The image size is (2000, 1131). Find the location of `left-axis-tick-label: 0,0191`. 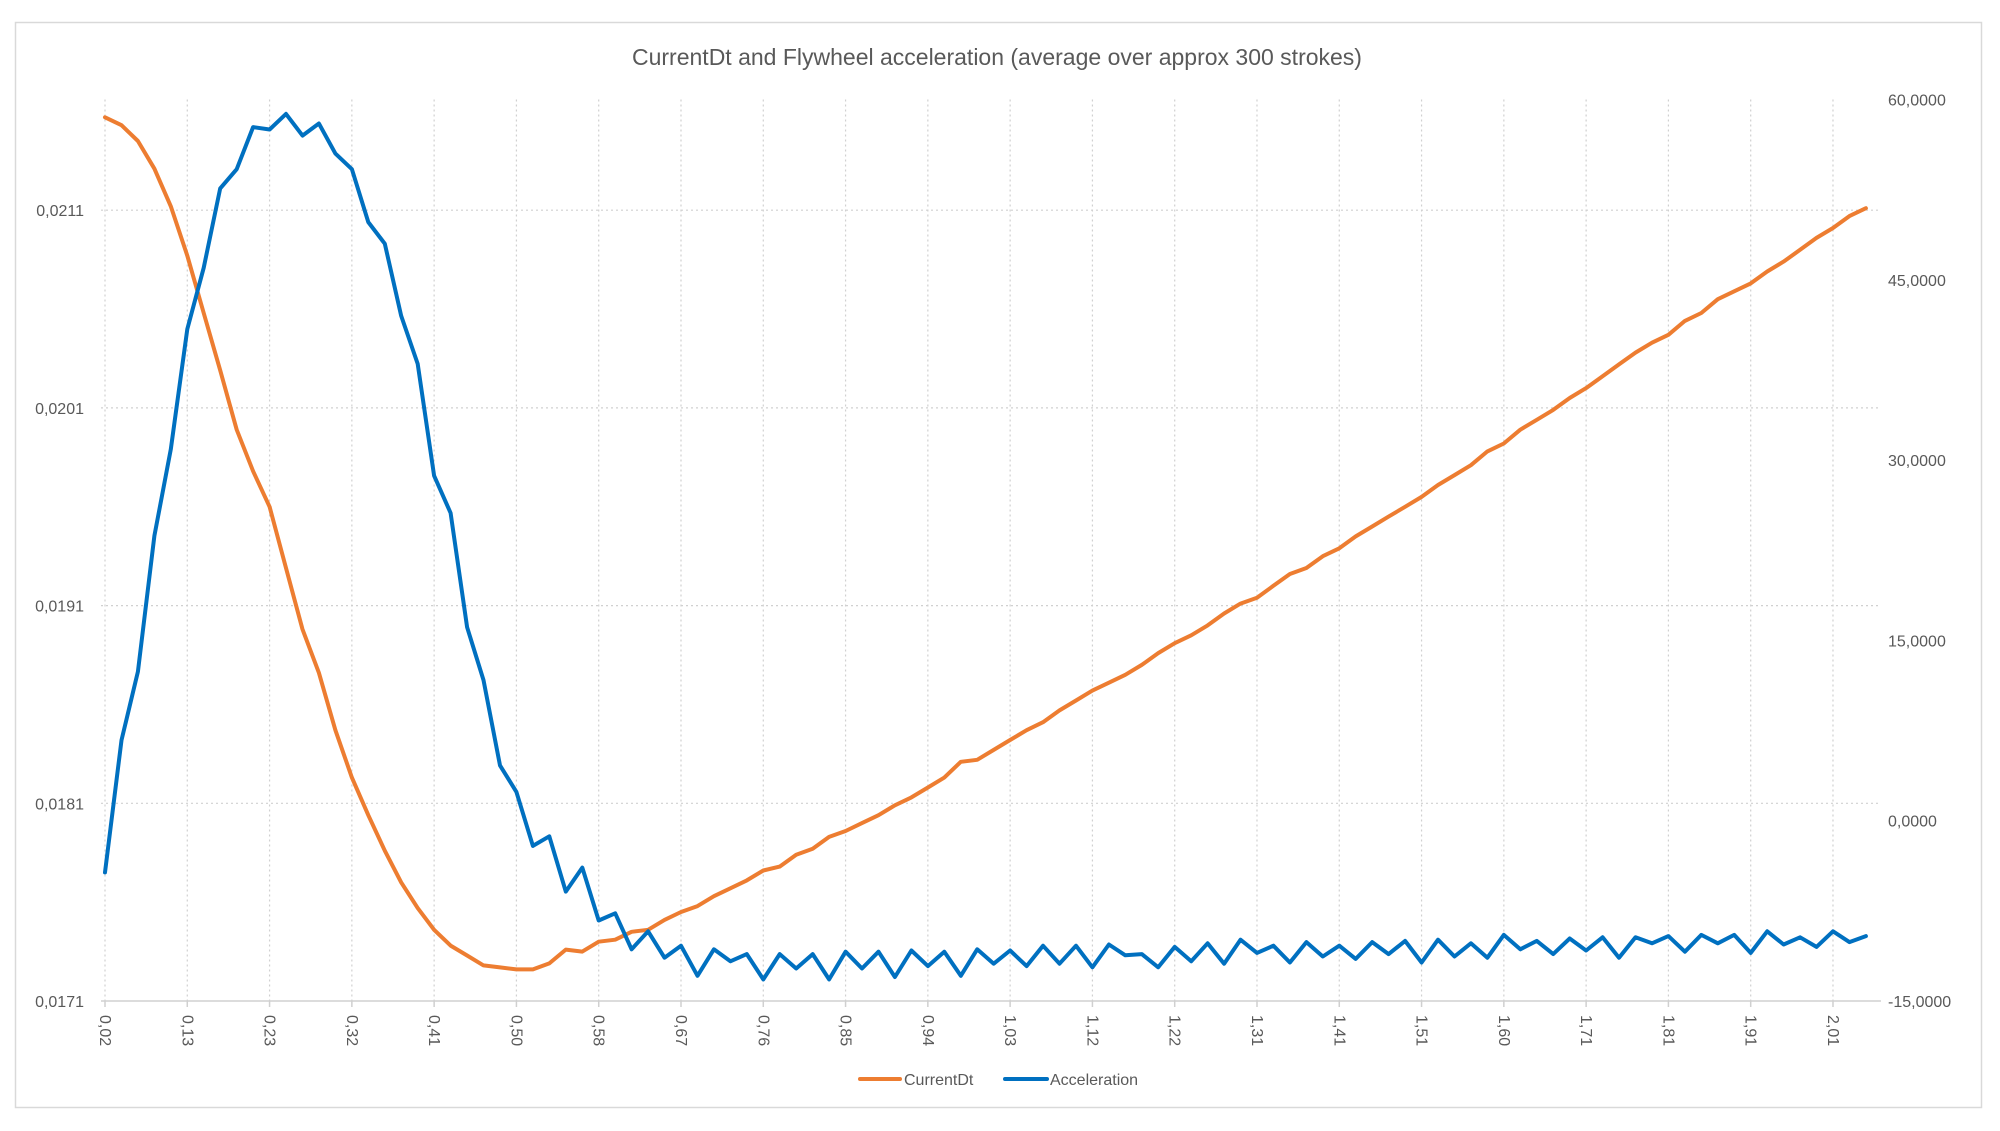

left-axis-tick-label: 0,0191 is located at coordinates (59, 607).